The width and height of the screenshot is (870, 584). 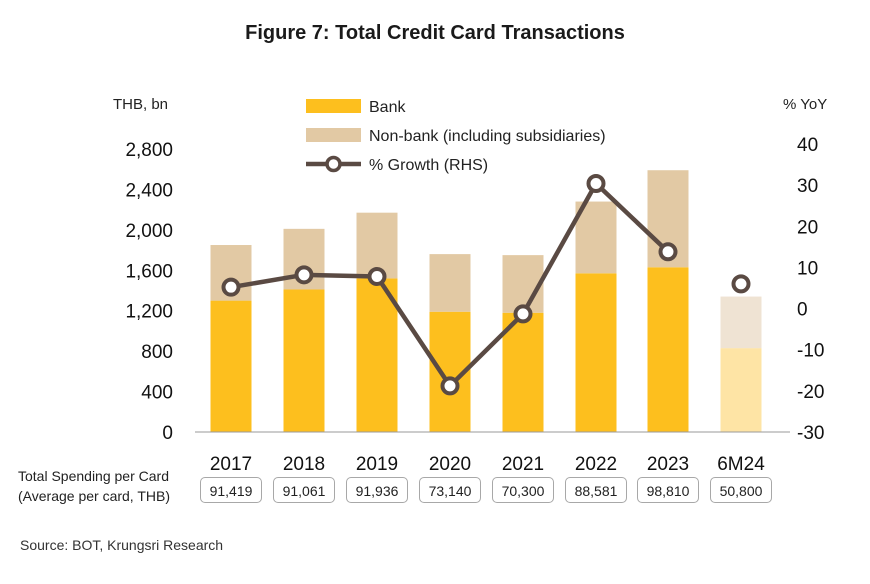 What do you see at coordinates (231, 287) in the screenshot?
I see `growth-marker-2017` at bounding box center [231, 287].